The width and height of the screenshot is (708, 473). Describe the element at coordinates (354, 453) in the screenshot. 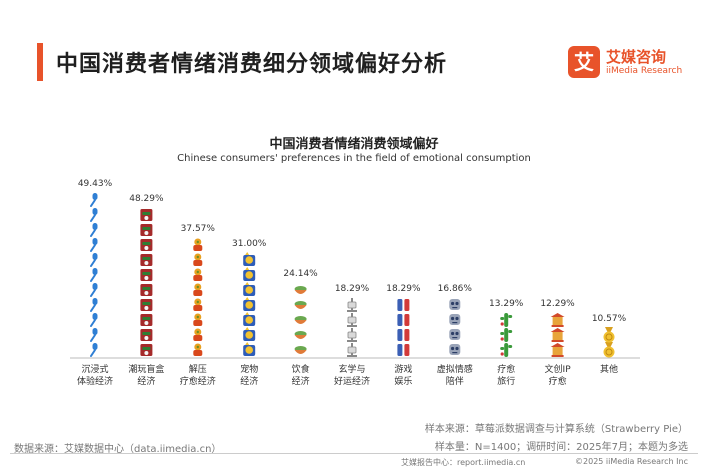

I see `footer-divider` at that location.